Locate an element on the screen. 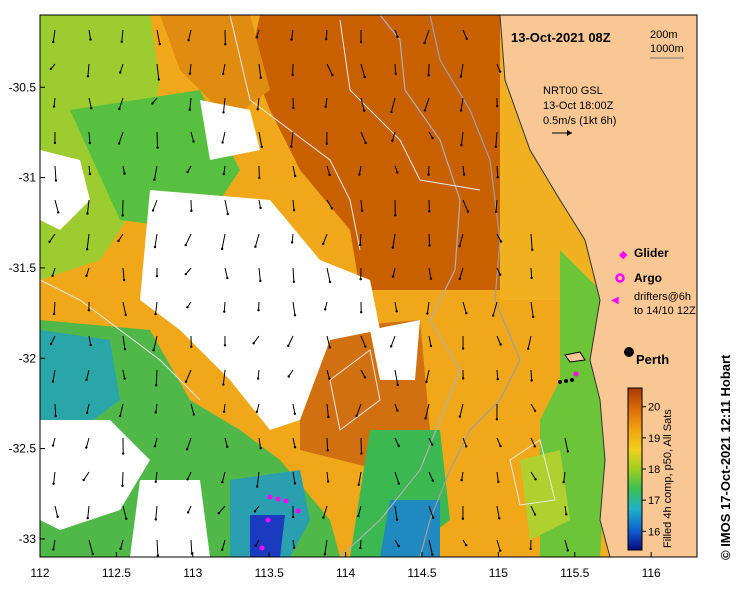 The width and height of the screenshot is (739, 592). glider-icon: ◆ is located at coordinates (623, 255).